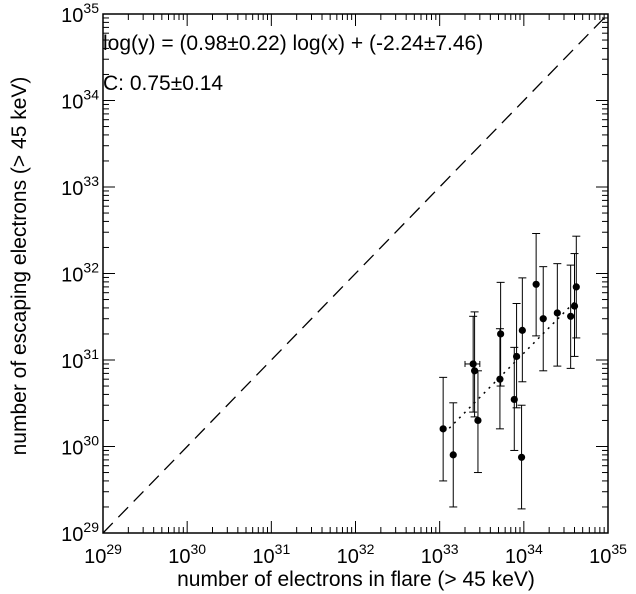  I want to click on y-tick-label: 1034, so click(80, 100).